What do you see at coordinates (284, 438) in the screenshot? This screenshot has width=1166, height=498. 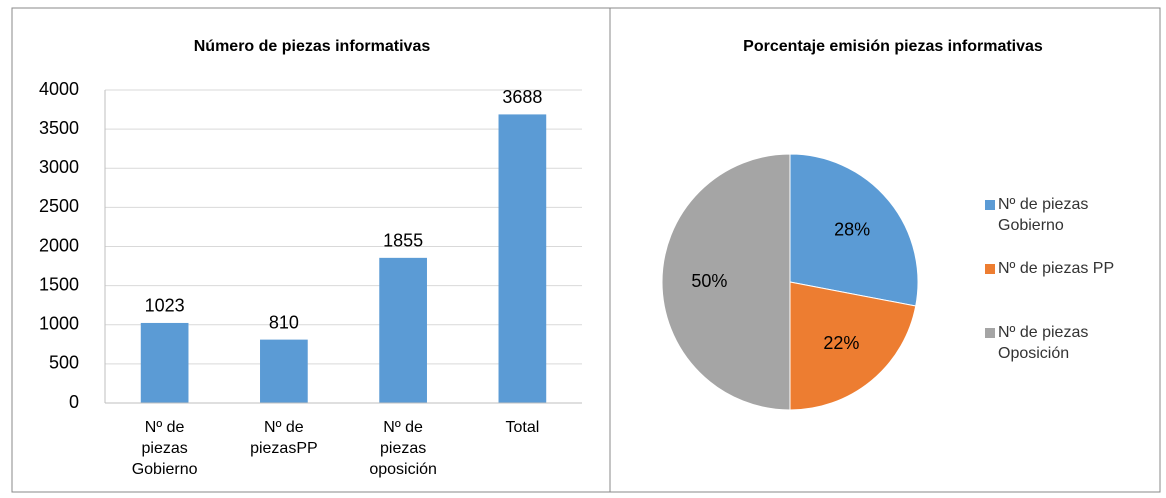 I see `x-tick-label: Nº de piezasPP` at bounding box center [284, 438].